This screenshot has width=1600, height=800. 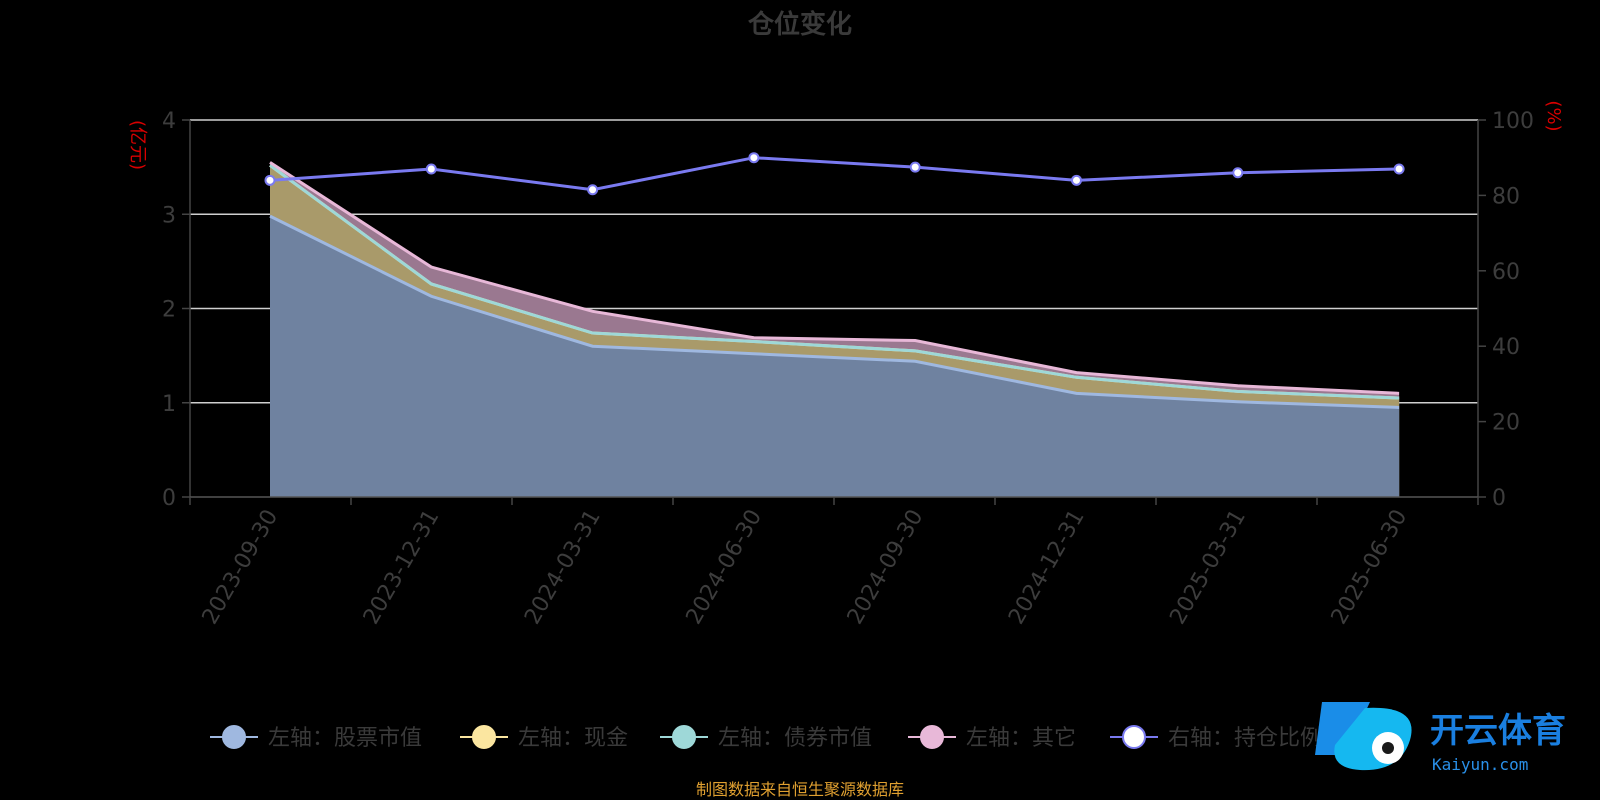 What do you see at coordinates (169, 310) in the screenshot?
I see `left-axis-tick-label: 2` at bounding box center [169, 310].